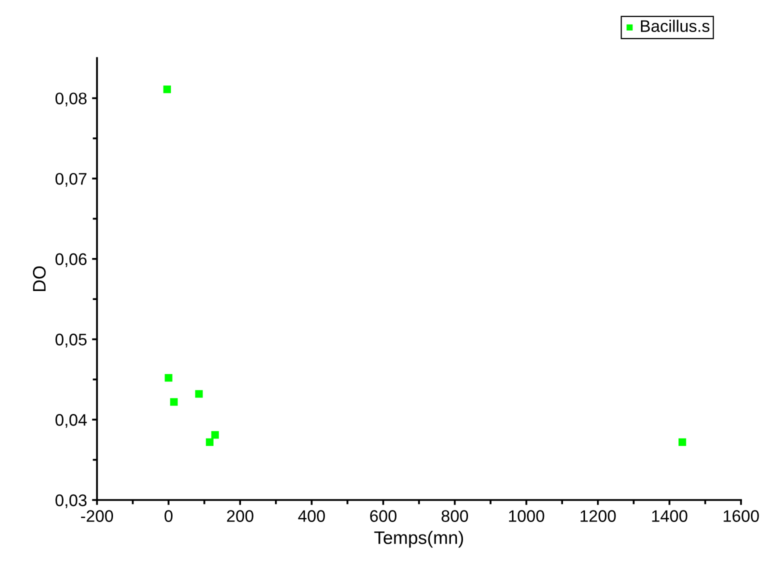  Describe the element at coordinates (419, 539) in the screenshot. I see `x-axis-title: Temps(mn)` at that location.